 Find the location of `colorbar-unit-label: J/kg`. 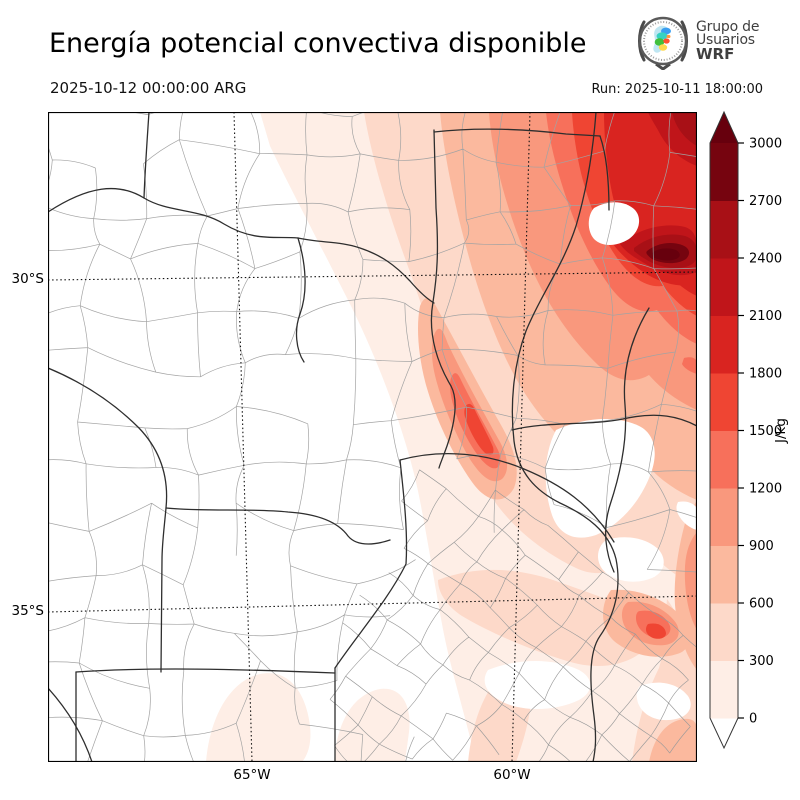

colorbar-unit-label: J/kg is located at coordinates (781, 431).